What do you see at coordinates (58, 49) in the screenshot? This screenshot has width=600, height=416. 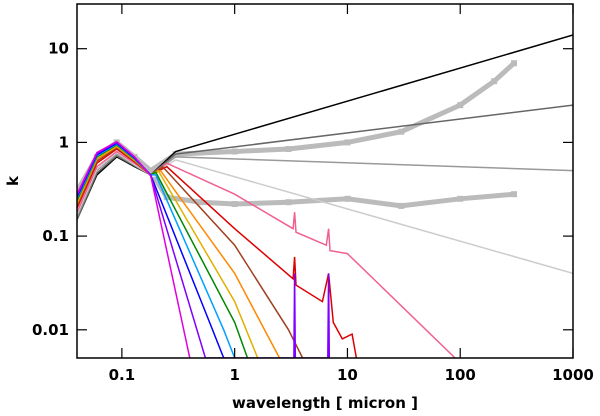 I see `y-tick-label: 10` at bounding box center [58, 49].